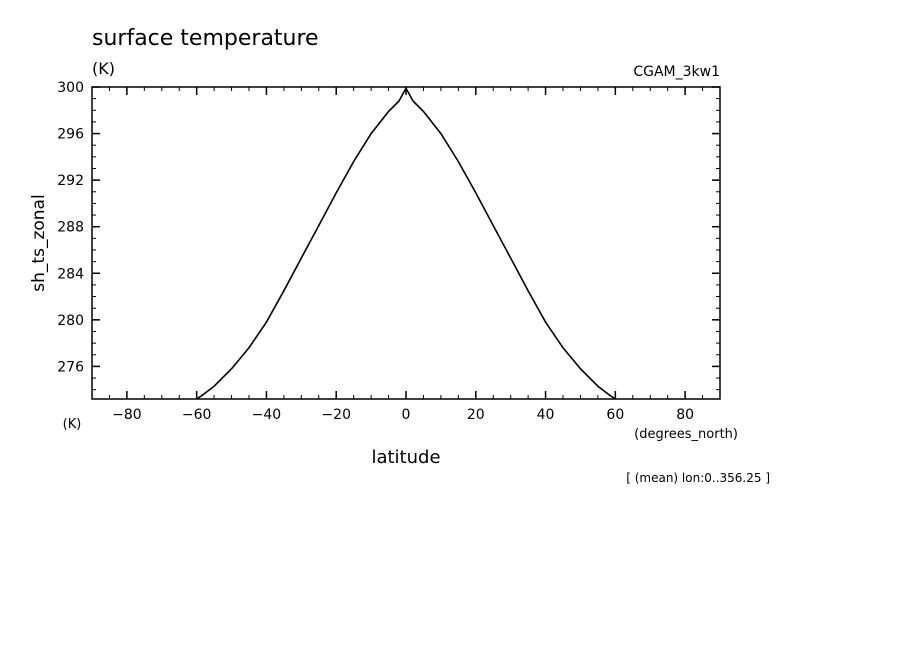 This screenshot has width=904, height=654. What do you see at coordinates (615, 415) in the screenshot?
I see `x-tick-label: 60` at bounding box center [615, 415].